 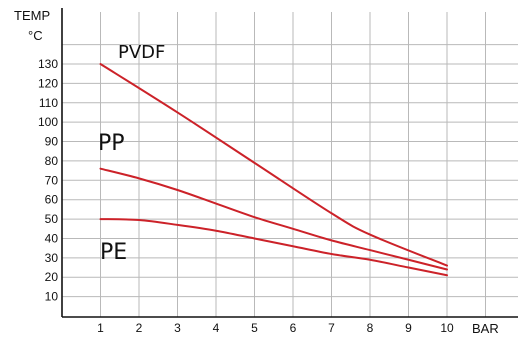 I want to click on y-axis-title: TEMP, so click(x=32, y=15).